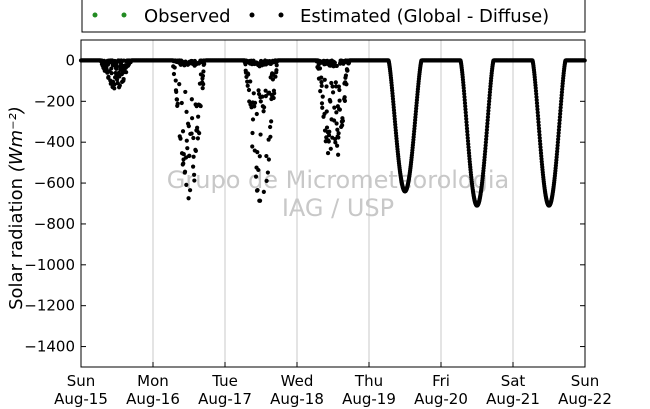  What do you see at coordinates (338, 180) in the screenshot?
I see `watermark-line-1: Grupo de Micrometeorologia` at bounding box center [338, 180].